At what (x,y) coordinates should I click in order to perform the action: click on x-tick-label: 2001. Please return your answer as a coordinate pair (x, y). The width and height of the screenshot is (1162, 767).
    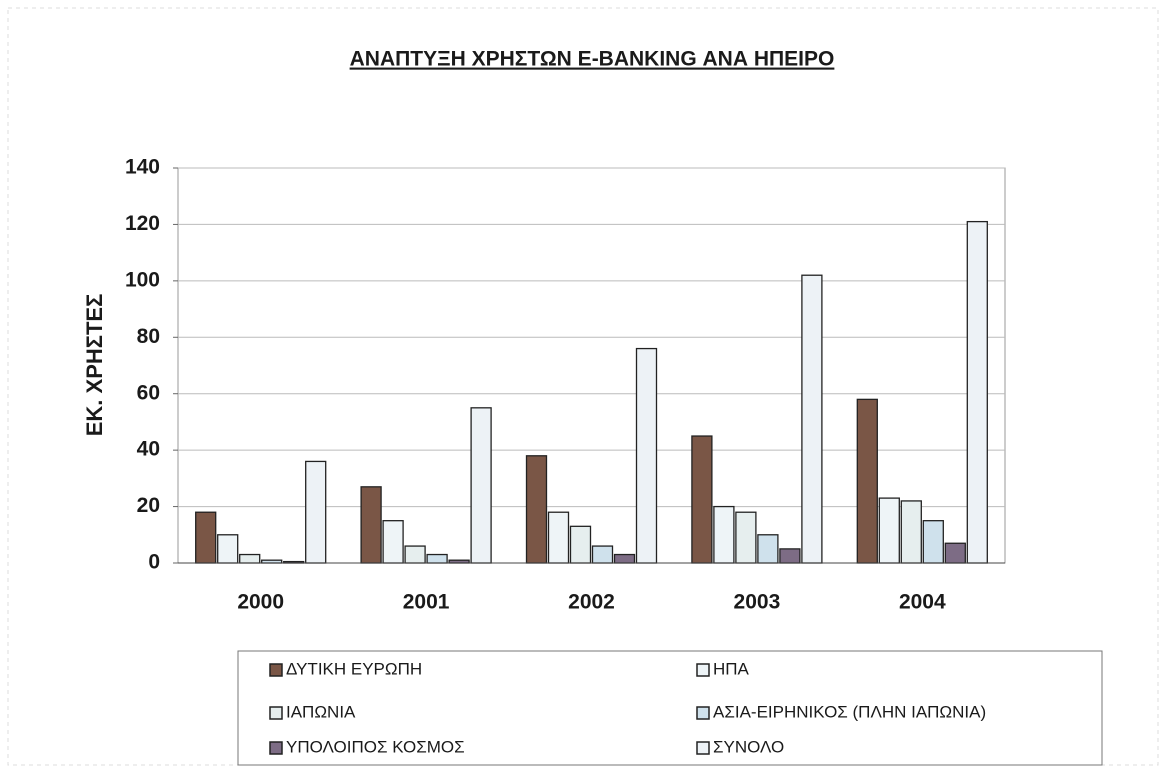
    Looking at the image, I should click on (426, 602).